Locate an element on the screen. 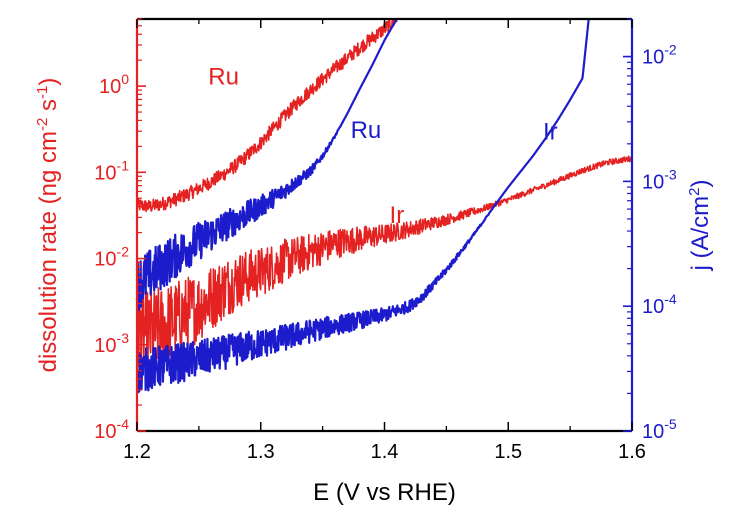 The width and height of the screenshot is (739, 527). annotation-layer: Ru Ru Ir Ir is located at coordinates (382, 145).